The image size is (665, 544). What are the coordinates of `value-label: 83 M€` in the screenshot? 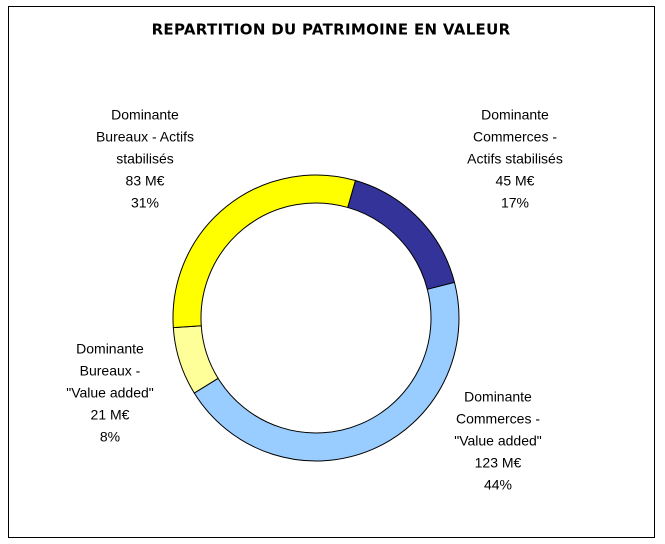 It's located at (145, 181).